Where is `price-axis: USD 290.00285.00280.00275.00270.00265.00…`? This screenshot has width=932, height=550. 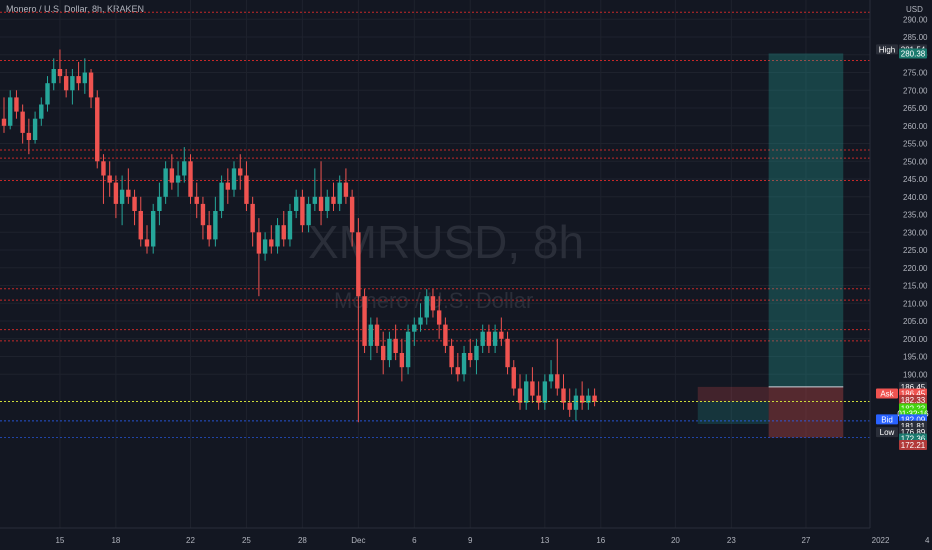
price-axis: USD 290.00285.00280.00275.00270.00265.00… is located at coordinates (900, 275).